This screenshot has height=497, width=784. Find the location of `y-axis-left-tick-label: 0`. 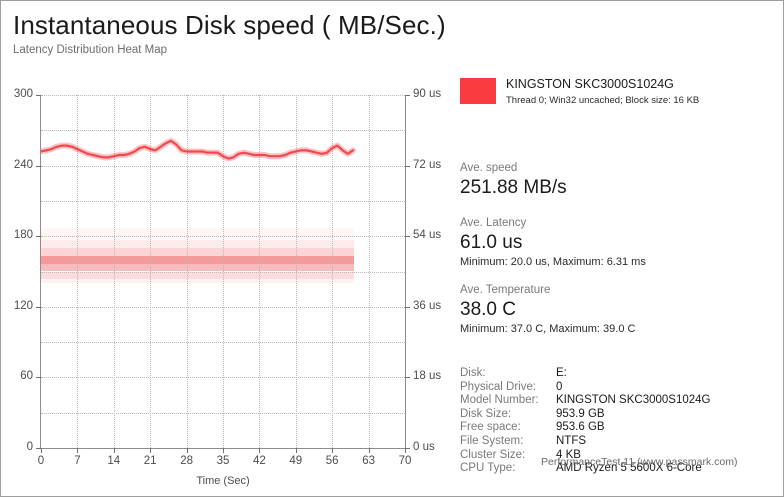

y-axis-left-tick-label: 0 is located at coordinates (29, 447).